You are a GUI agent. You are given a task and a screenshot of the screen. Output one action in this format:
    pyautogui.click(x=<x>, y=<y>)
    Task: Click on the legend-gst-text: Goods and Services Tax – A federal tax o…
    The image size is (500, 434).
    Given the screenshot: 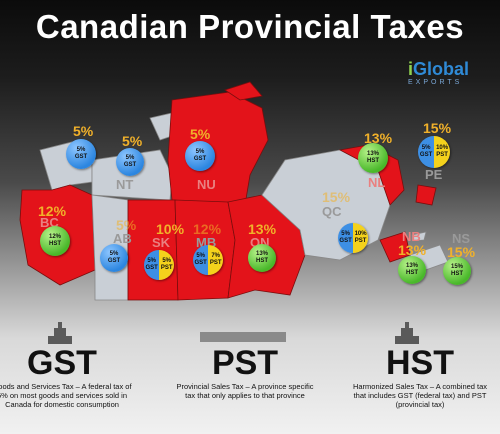 What is the action you would take?
    pyautogui.click(x=66, y=395)
    